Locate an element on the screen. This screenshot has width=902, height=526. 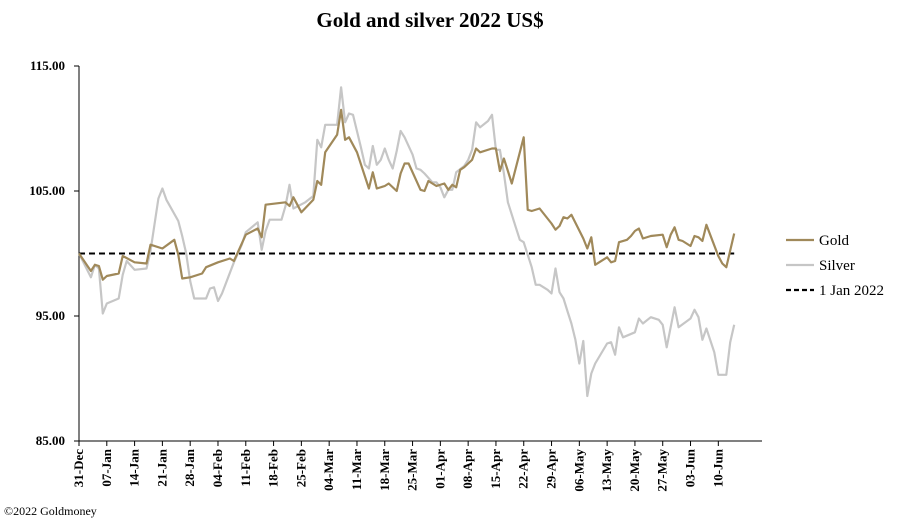
x-tick-label: 22-Apr is located at coordinates (523, 469).